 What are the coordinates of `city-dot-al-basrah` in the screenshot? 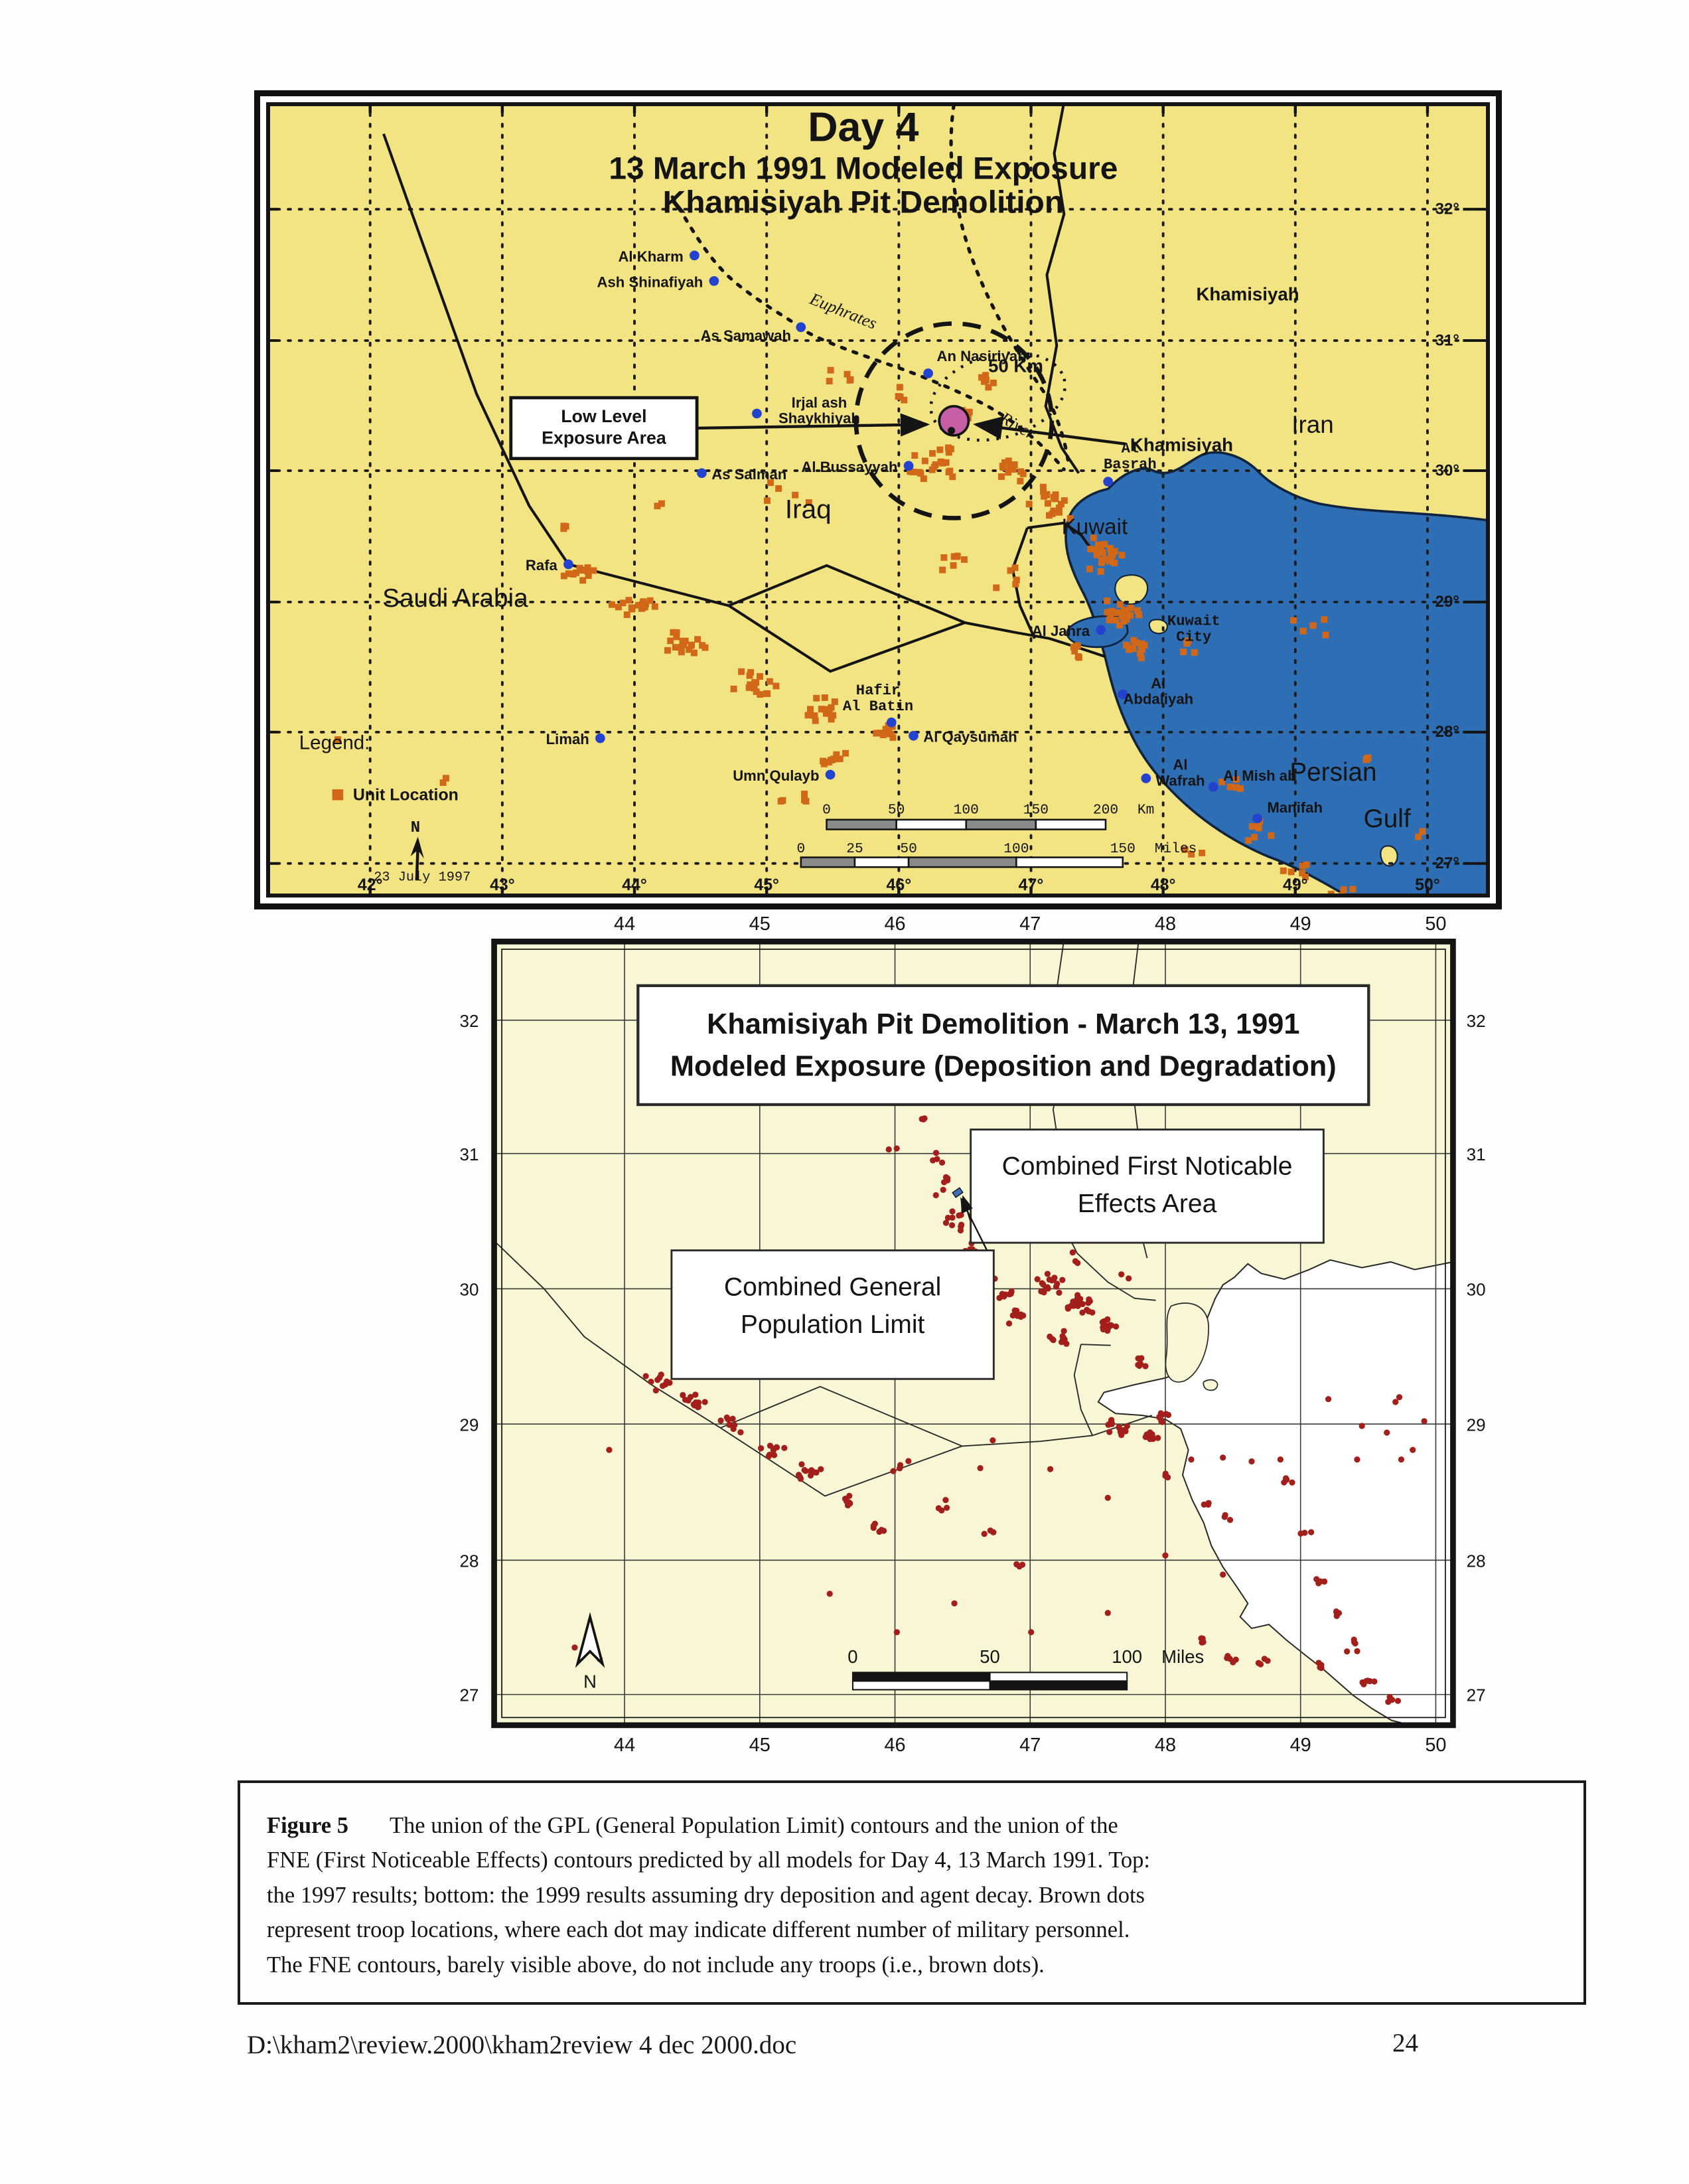 It's located at (1108, 482).